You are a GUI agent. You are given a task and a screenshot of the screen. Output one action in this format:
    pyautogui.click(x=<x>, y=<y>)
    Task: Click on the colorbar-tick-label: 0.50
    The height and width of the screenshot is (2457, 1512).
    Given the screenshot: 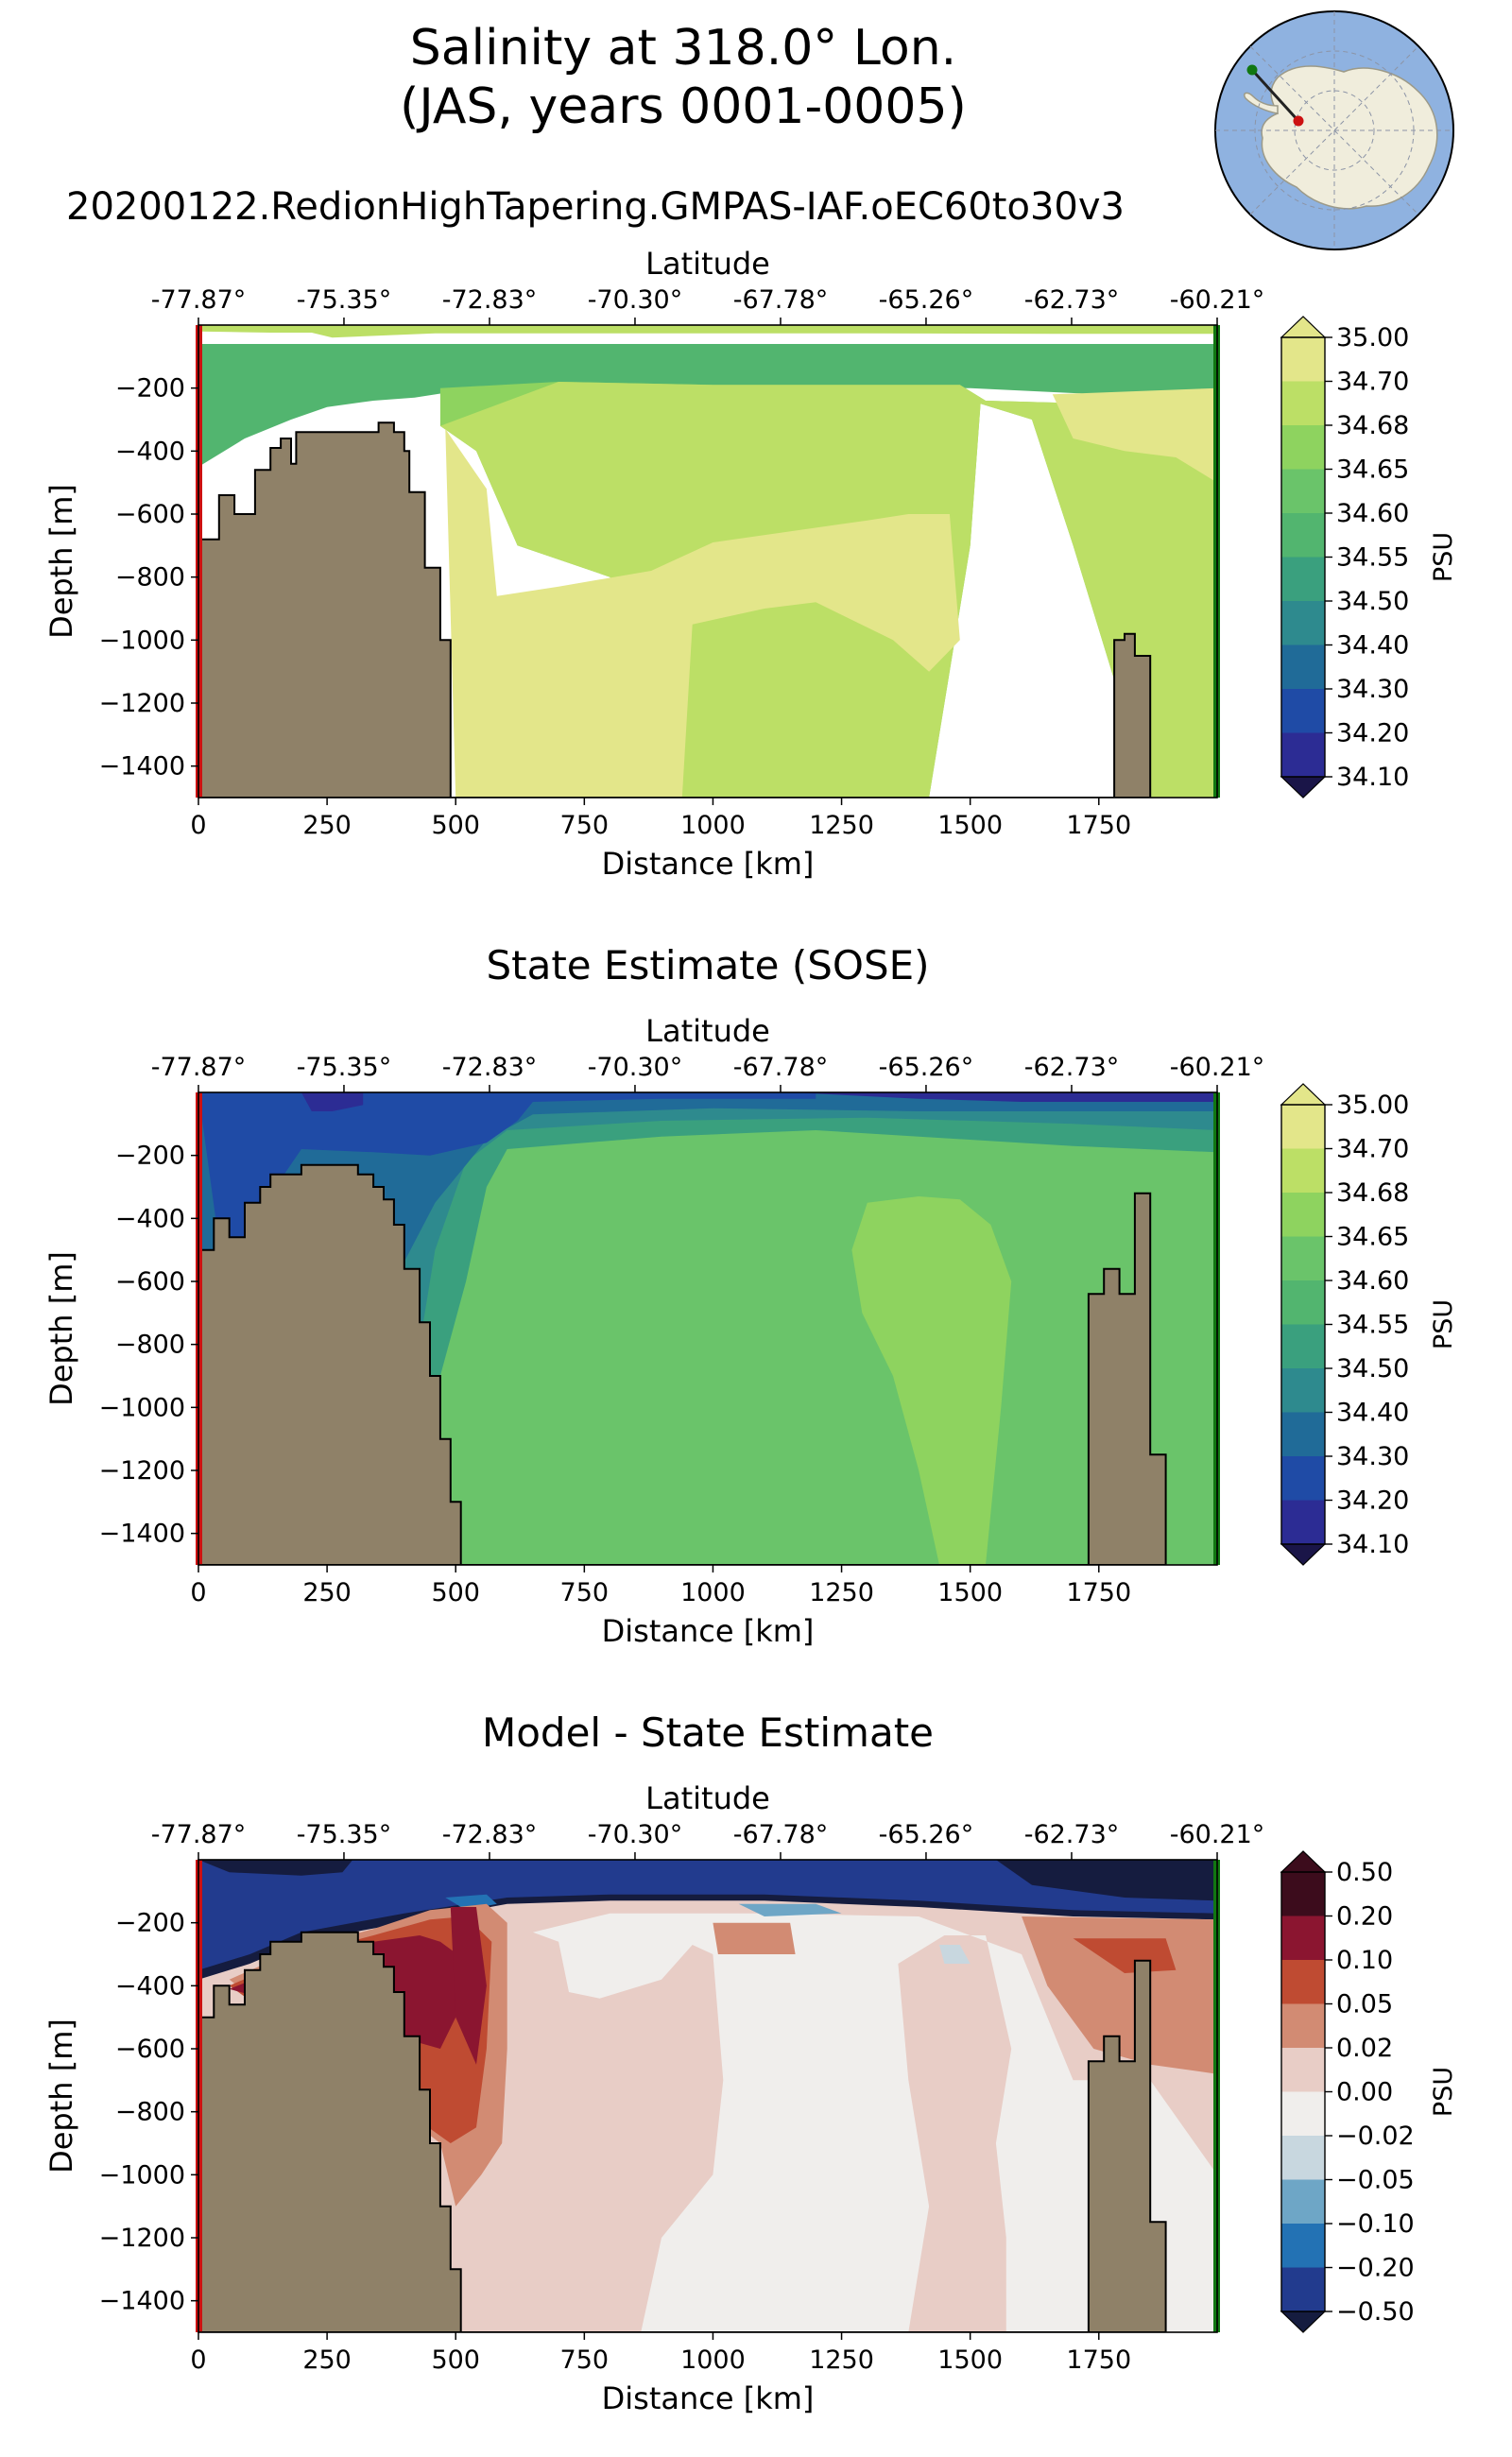 What is the action you would take?
    pyautogui.click(x=1364, y=1872)
    